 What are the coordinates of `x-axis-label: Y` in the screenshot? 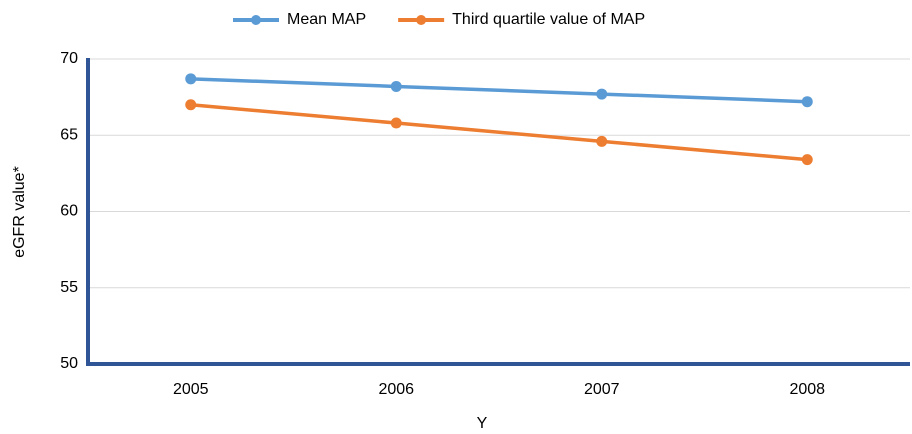 It's located at (482, 423).